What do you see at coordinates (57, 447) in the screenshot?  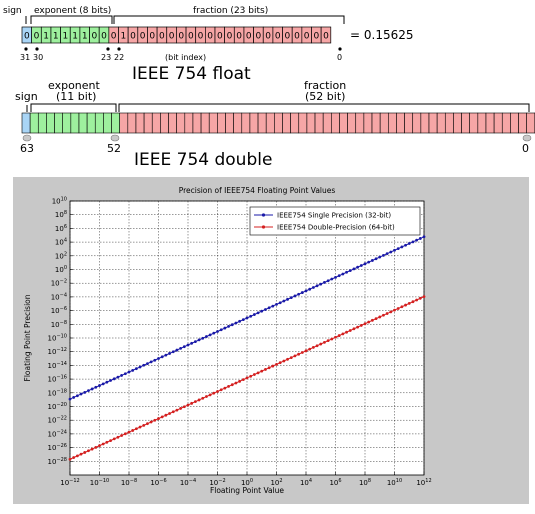 I see `y-tick-label: 10⁻²⁶` at bounding box center [57, 447].